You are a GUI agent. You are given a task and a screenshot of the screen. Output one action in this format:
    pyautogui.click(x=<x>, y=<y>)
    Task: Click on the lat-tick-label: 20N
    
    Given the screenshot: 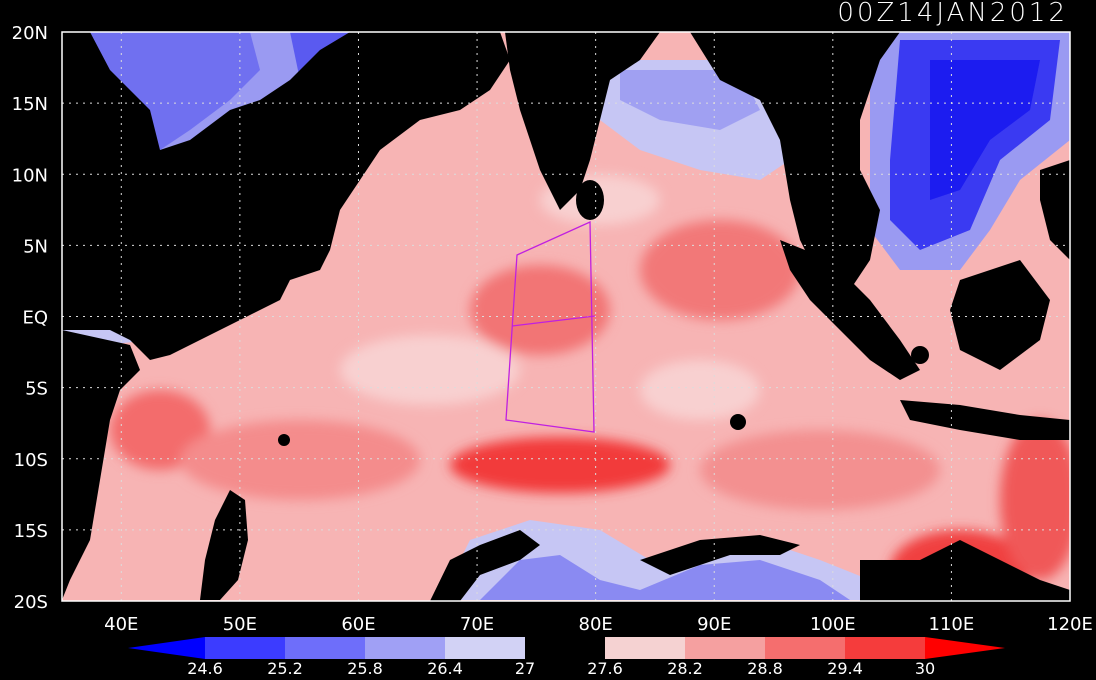 What is the action you would take?
    pyautogui.click(x=30, y=33)
    